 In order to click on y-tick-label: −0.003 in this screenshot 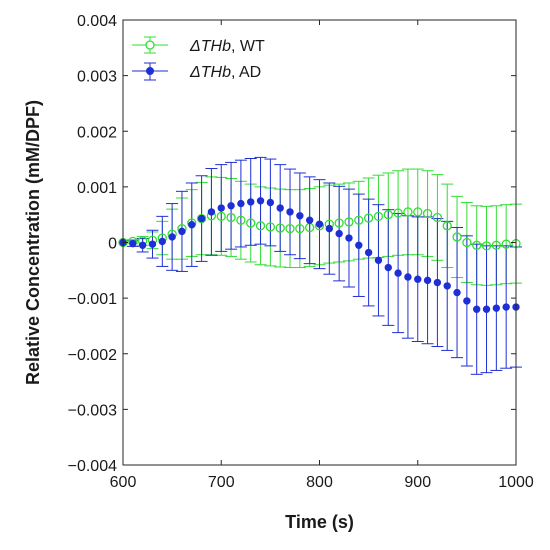, I will do `click(92, 410)`.